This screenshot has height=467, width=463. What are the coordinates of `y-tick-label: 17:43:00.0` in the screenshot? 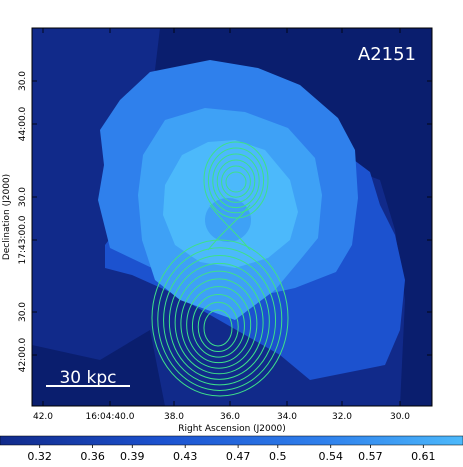 It's located at (23, 239).